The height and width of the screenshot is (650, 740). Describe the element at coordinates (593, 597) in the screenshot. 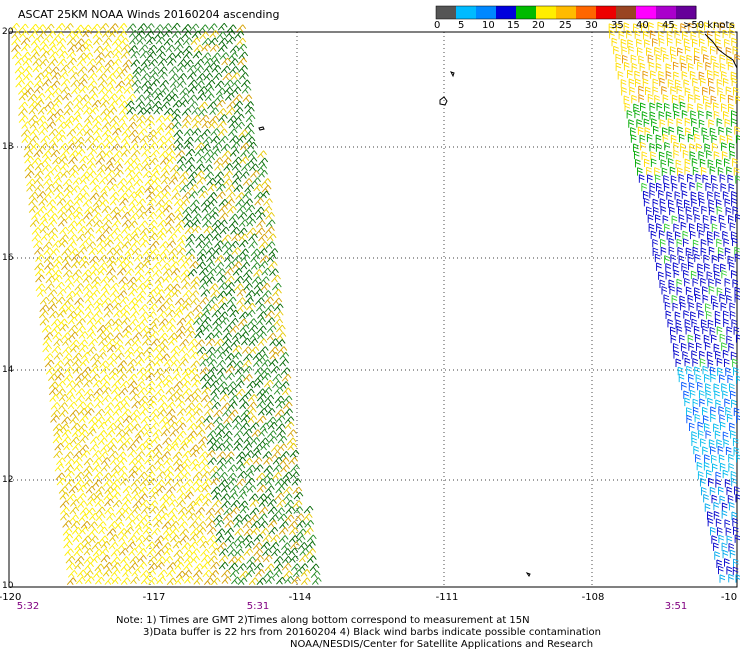

I see `lon-label: -108` at that location.